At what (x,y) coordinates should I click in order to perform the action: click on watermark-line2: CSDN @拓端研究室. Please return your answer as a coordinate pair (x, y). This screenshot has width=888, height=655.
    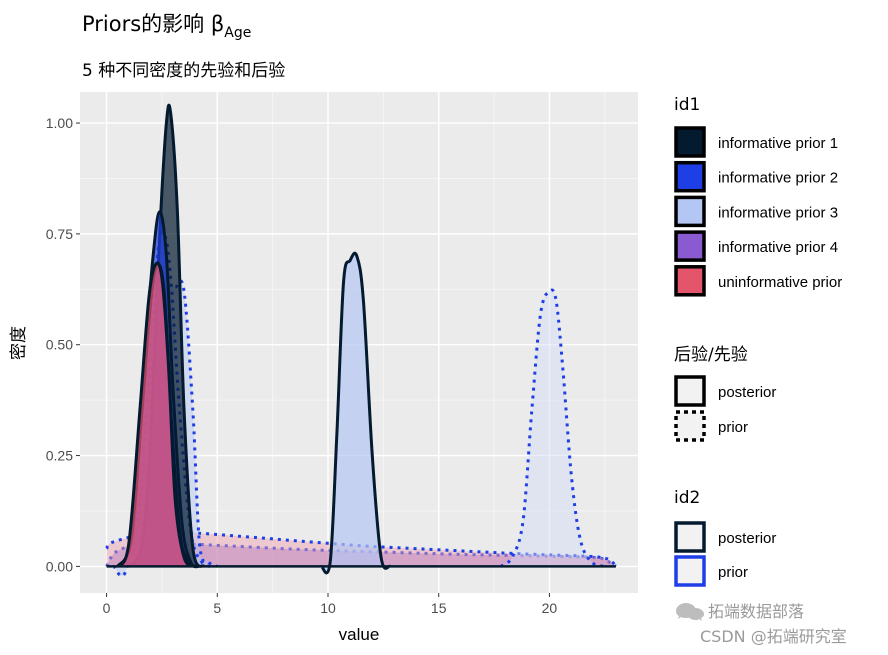
    Looking at the image, I should click on (773, 636).